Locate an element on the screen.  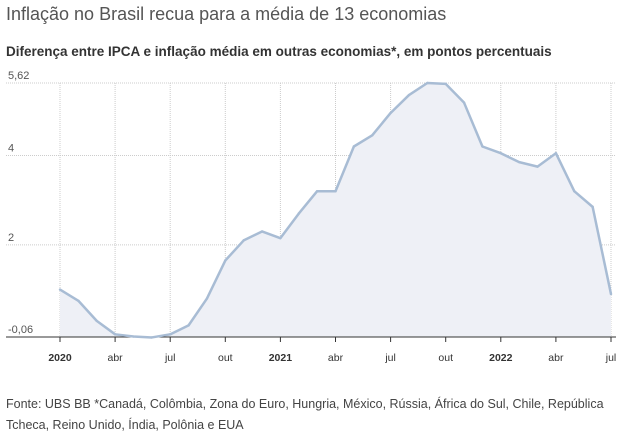
y-tick-label: 2 is located at coordinates (11, 238).